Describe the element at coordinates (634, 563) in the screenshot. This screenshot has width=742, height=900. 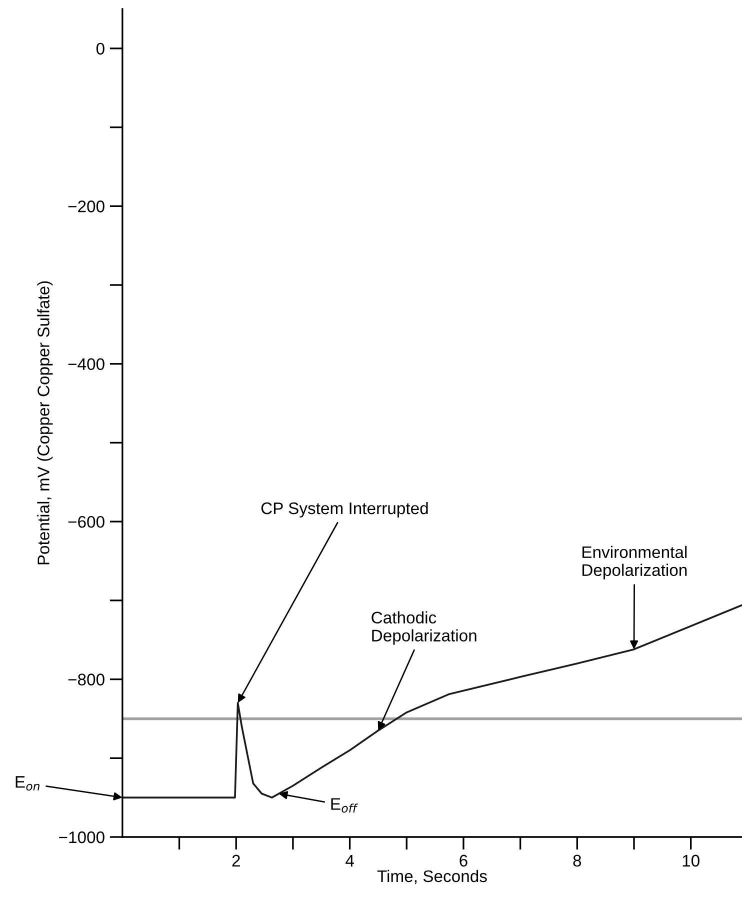
I see `annotation: Environmental Depolarization` at that location.